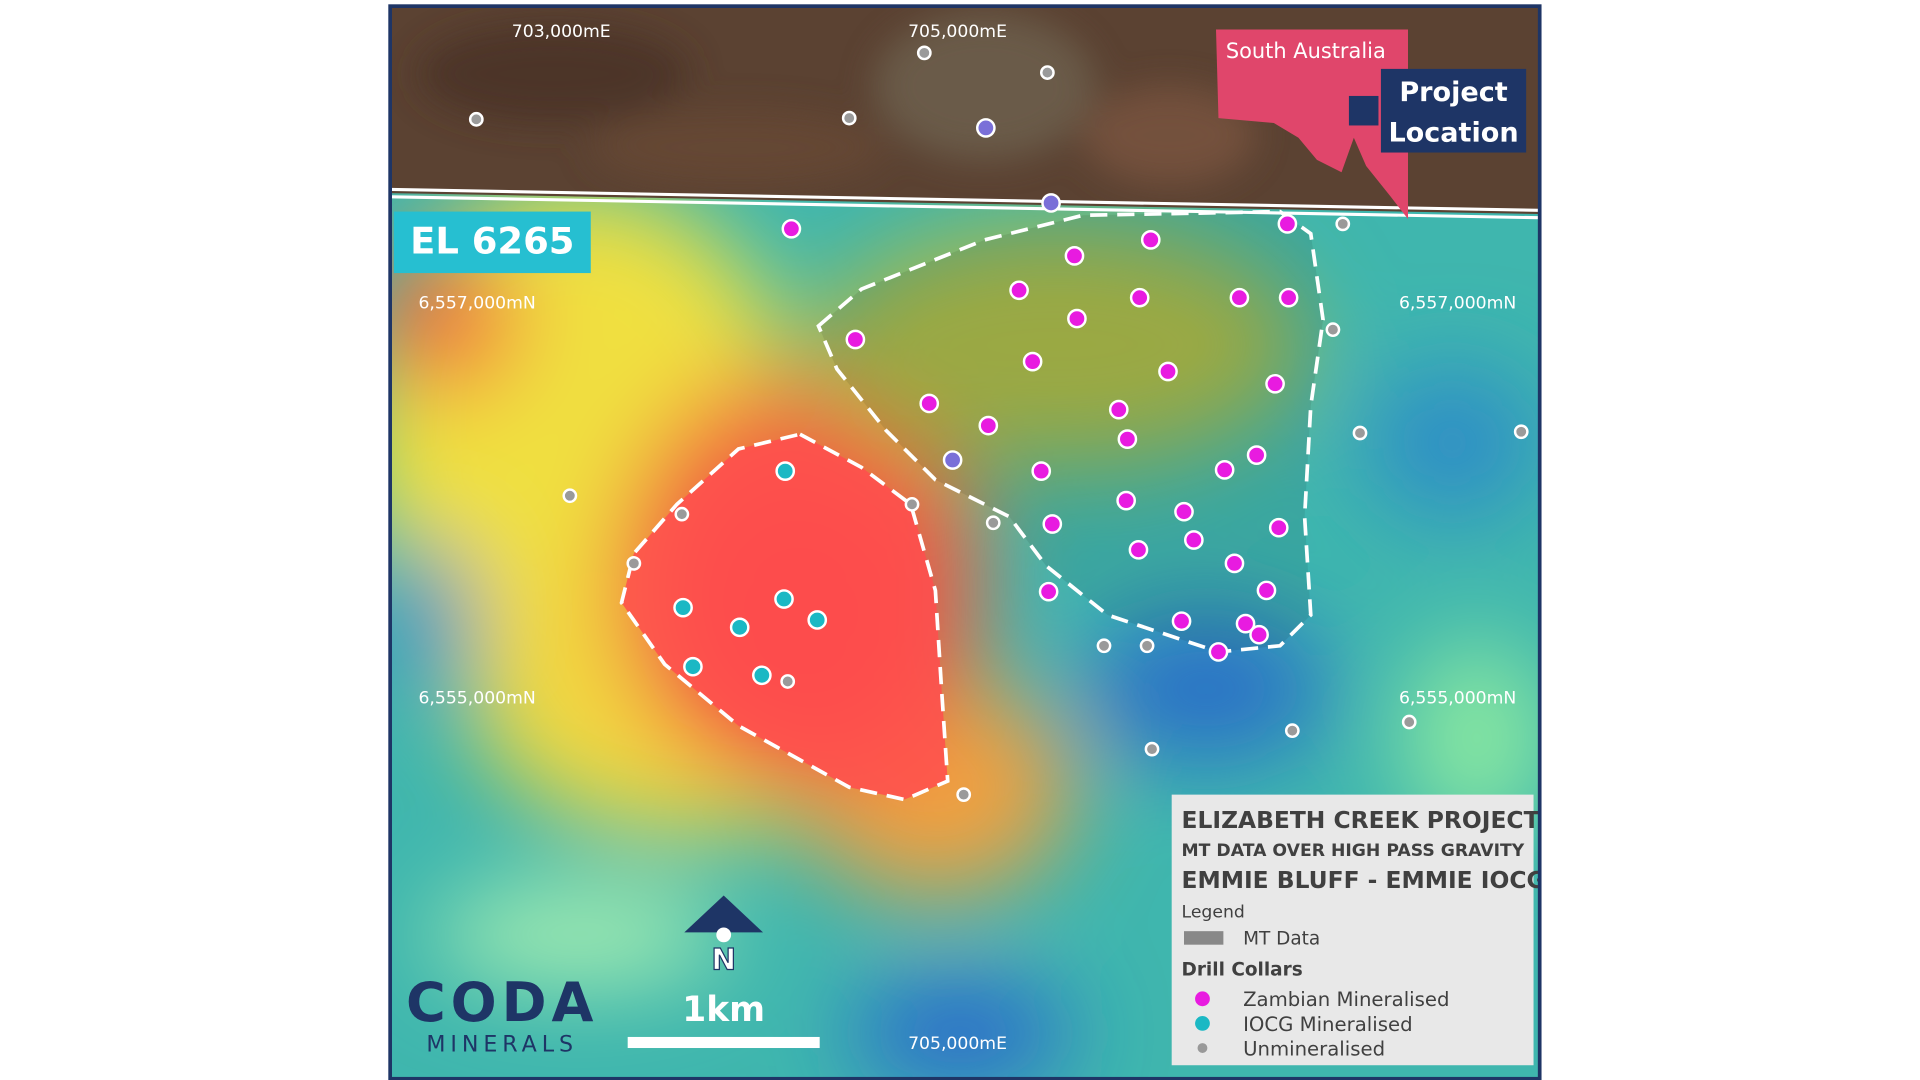 The width and height of the screenshot is (1920, 1080). I want to click on legend-heading: Legend, so click(1213, 913).